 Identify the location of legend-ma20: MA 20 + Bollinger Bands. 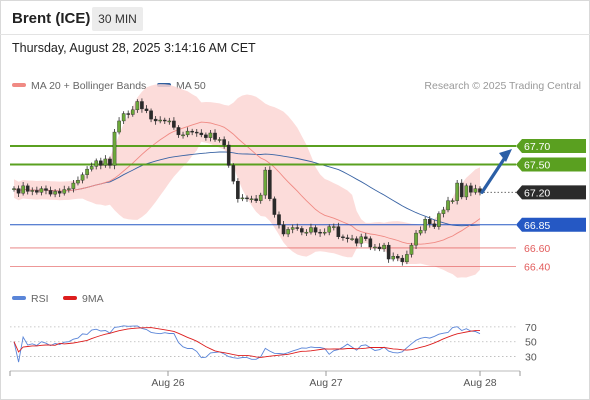
(79, 86).